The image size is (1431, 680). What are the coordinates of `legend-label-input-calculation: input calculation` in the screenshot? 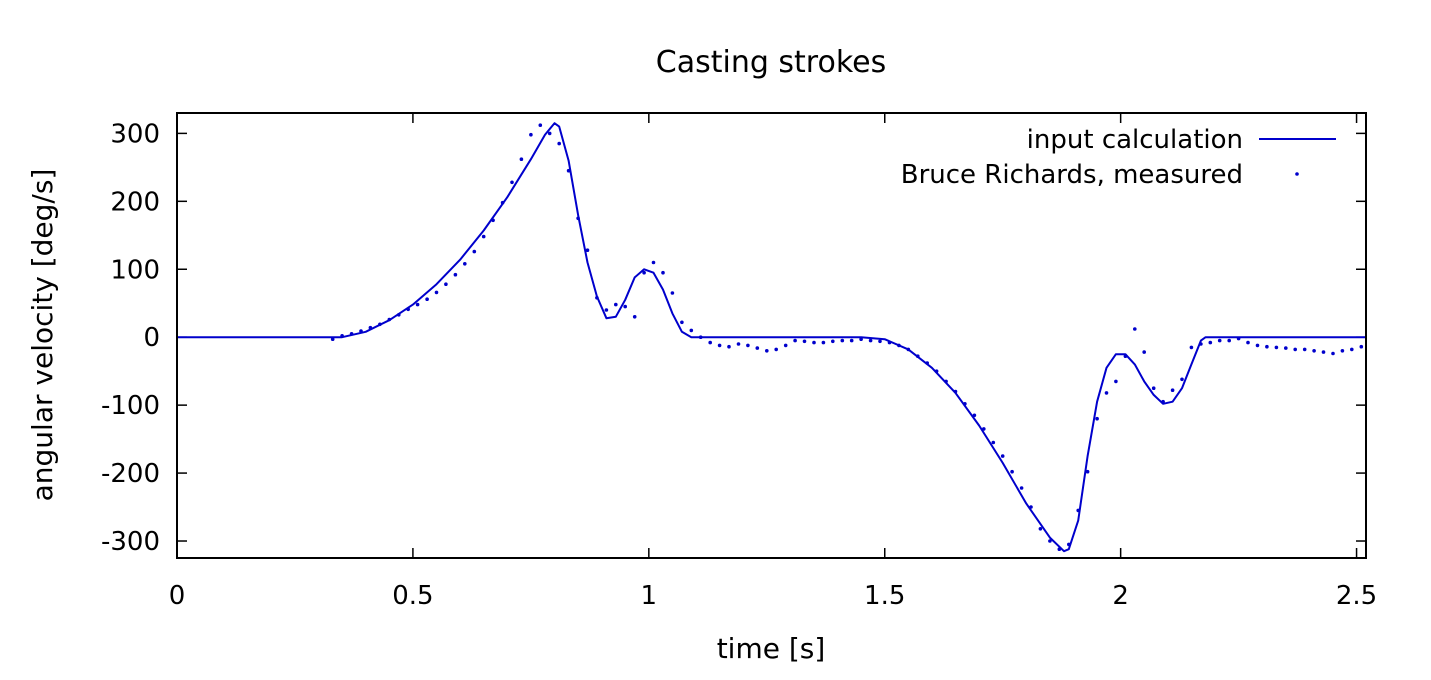 It's located at (1135, 140).